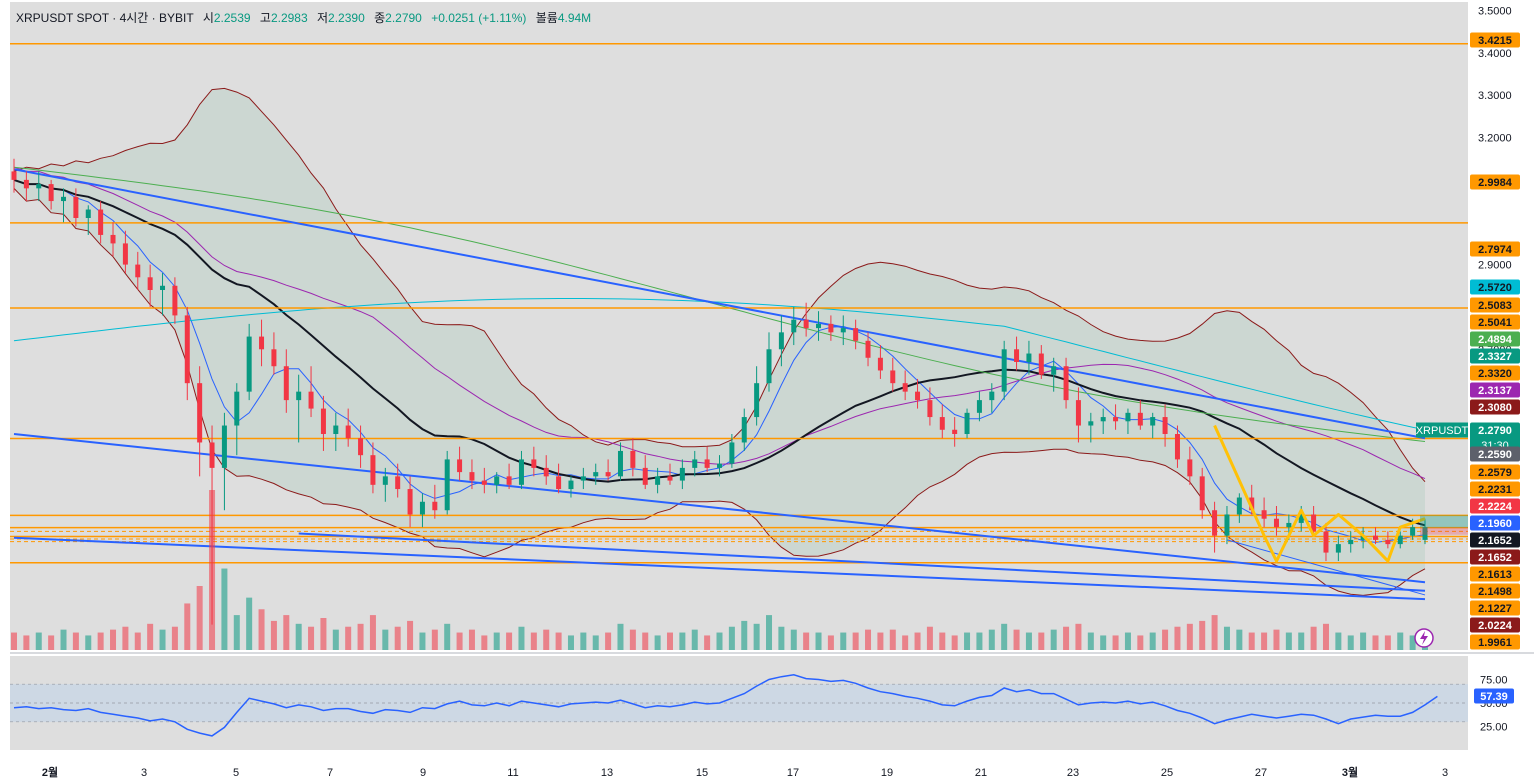 This screenshot has width=1534, height=780. Describe the element at coordinates (546, 18) in the screenshot. I see `volume-label: 볼륨` at that location.